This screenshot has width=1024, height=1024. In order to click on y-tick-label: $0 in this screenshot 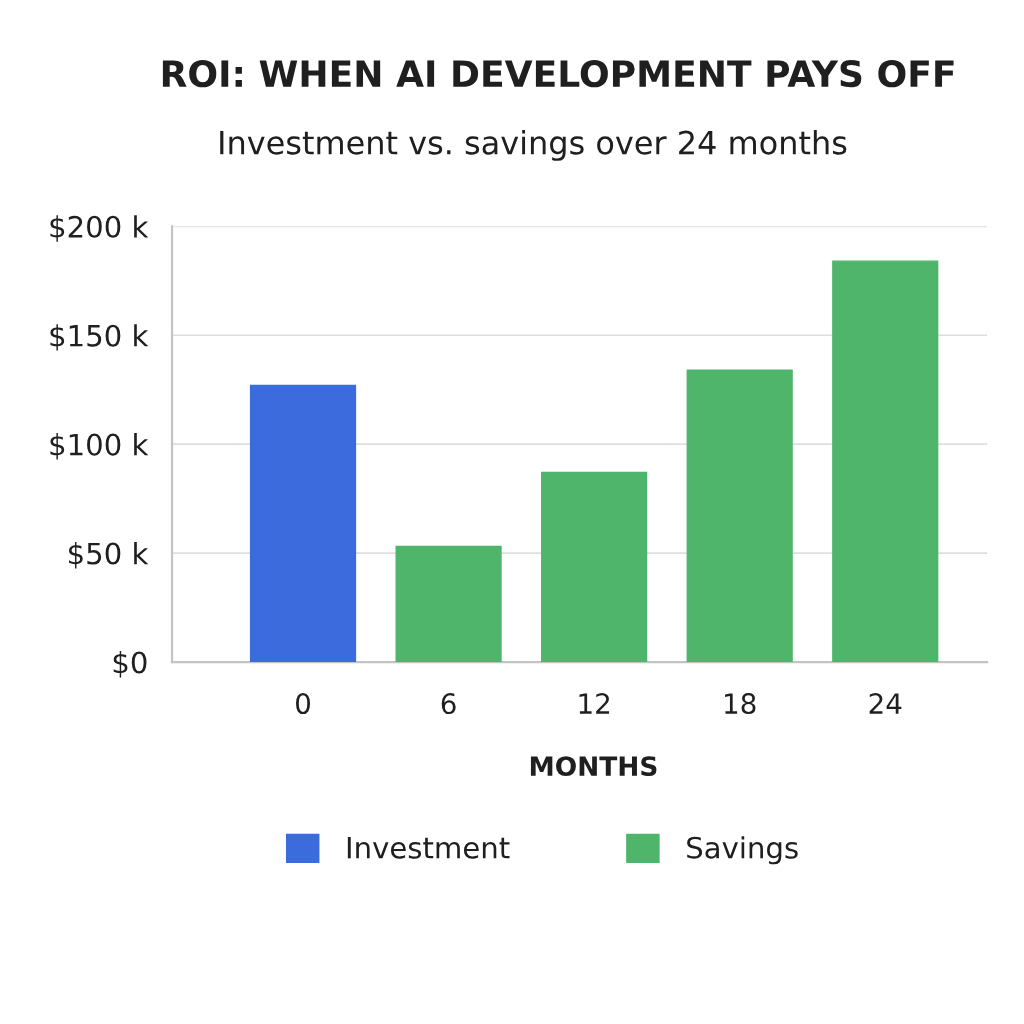, I will do `click(130, 664)`.